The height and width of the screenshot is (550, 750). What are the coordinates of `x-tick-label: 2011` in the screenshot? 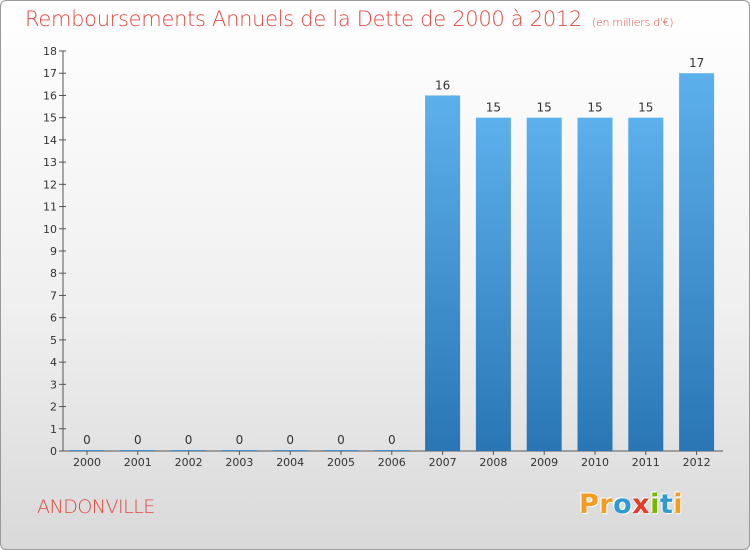 It's located at (646, 462).